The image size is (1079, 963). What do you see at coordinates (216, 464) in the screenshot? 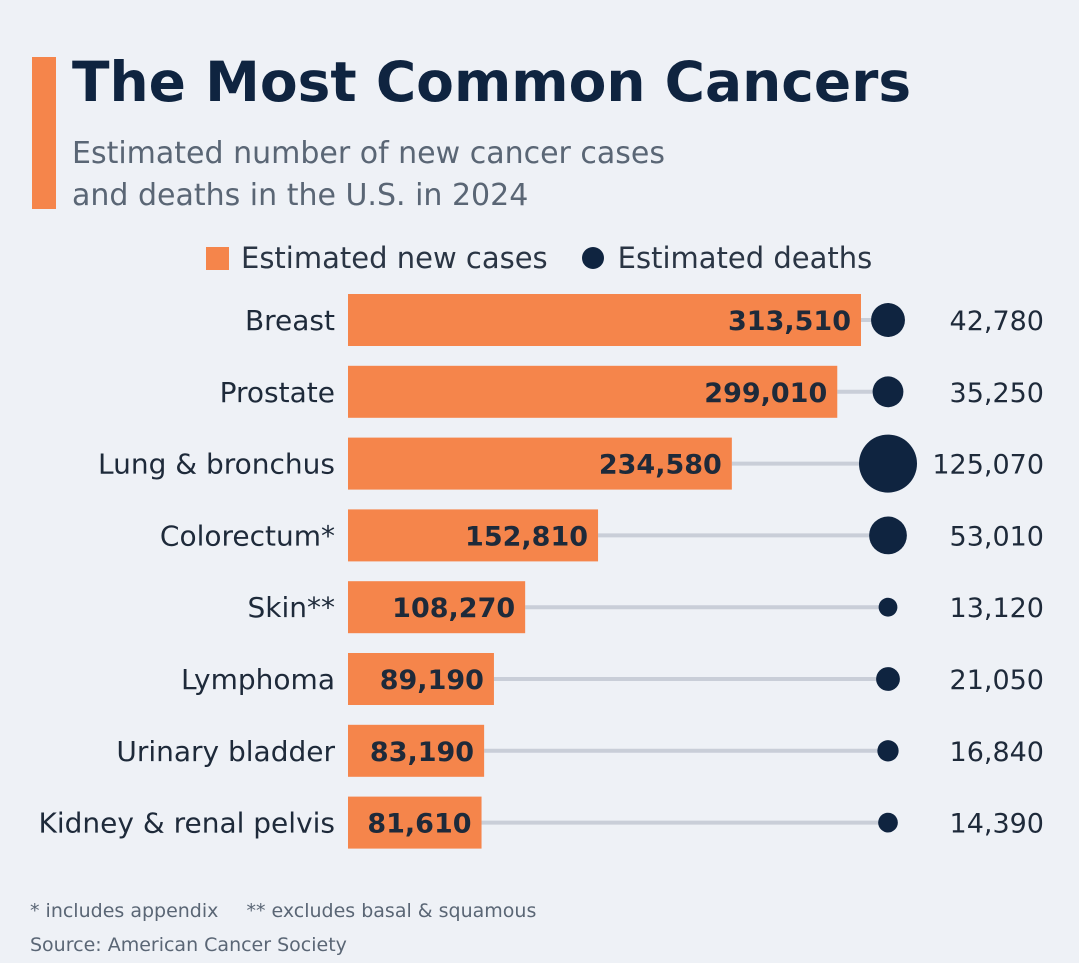
I see `category-label-lung-bronchus: Lung & bronchus` at bounding box center [216, 464].